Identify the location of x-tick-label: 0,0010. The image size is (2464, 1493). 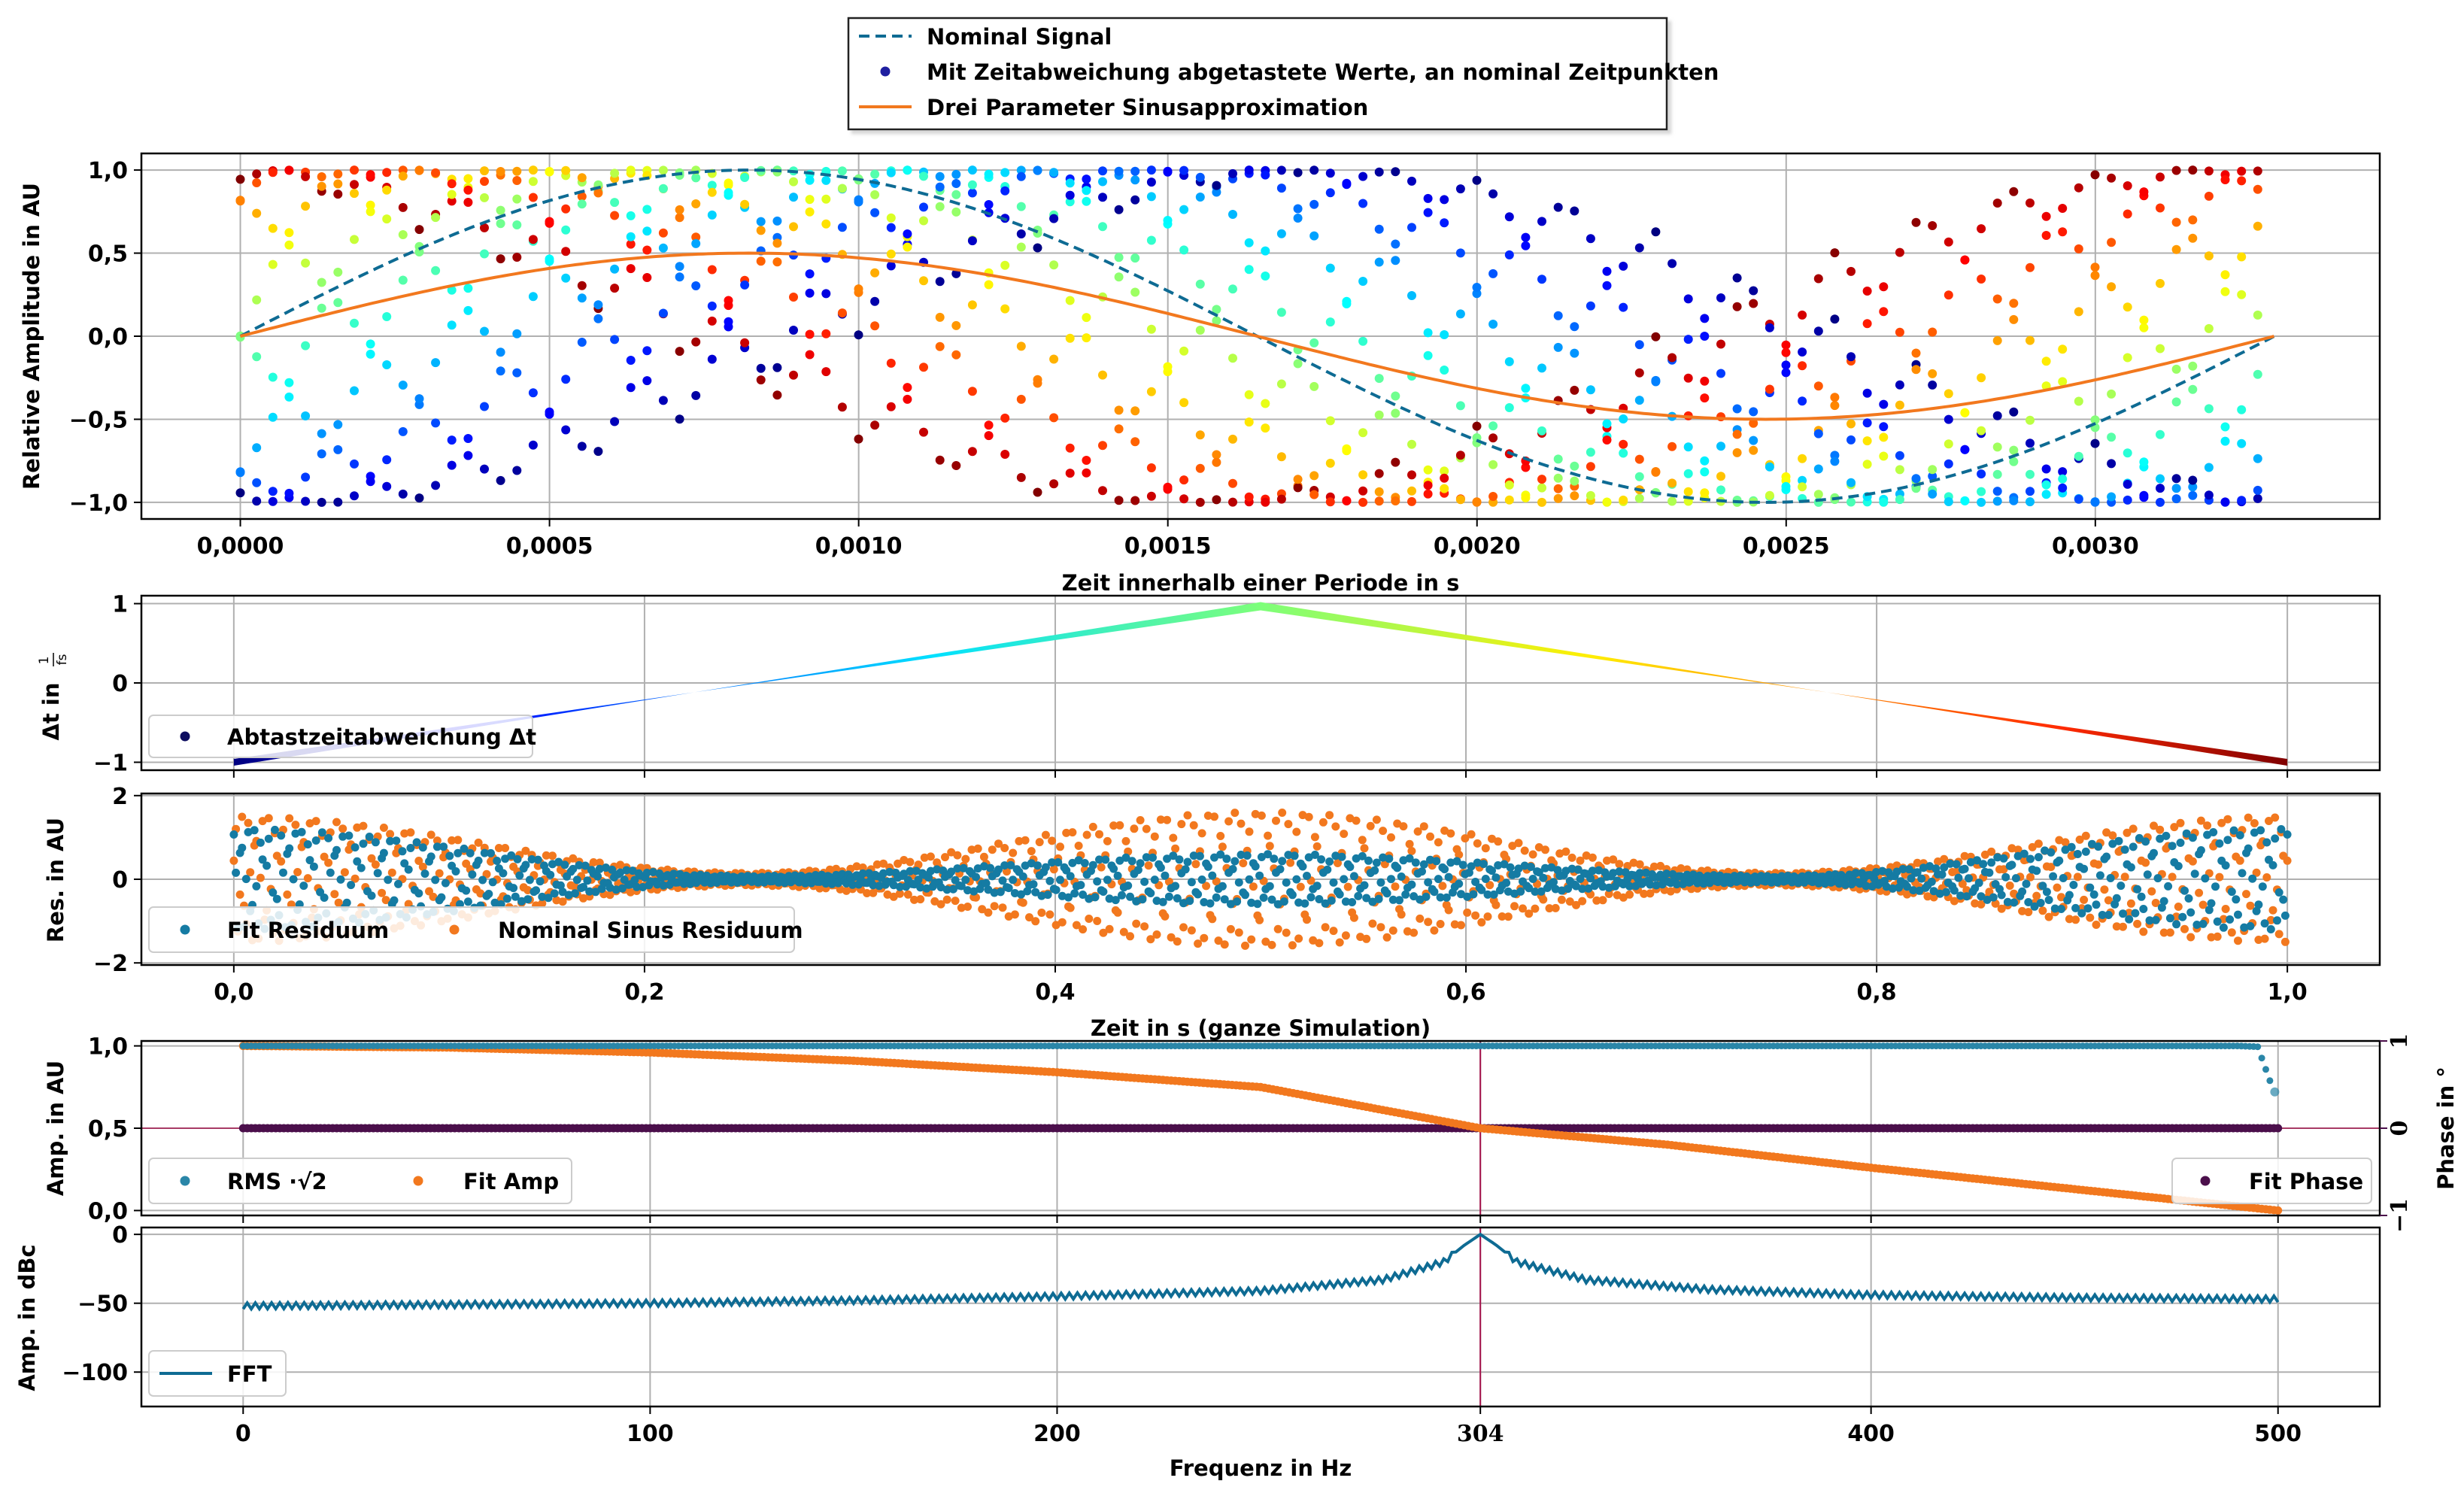
(859, 546).